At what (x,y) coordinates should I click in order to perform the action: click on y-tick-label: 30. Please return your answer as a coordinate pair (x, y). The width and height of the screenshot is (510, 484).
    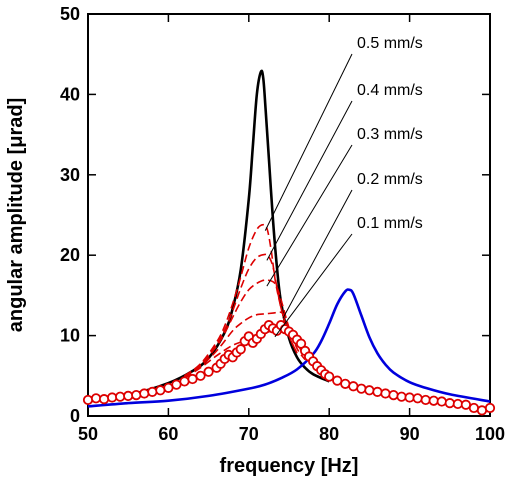
    Looking at the image, I should click on (70, 175).